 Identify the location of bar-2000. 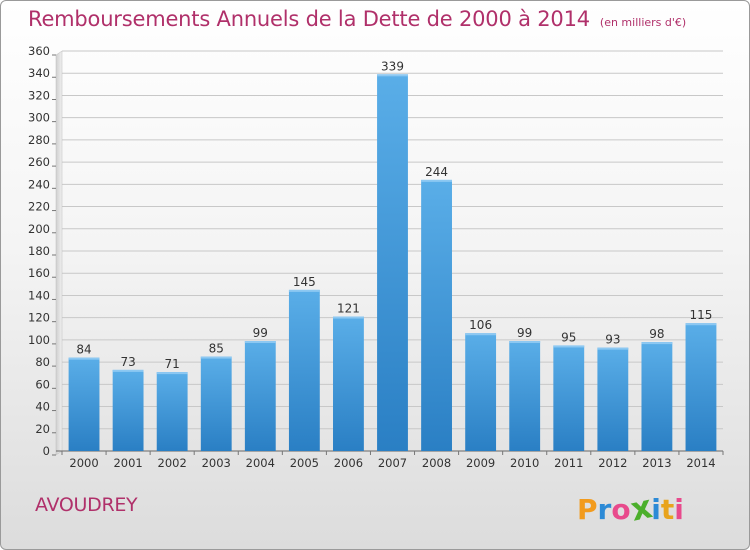
(84, 404).